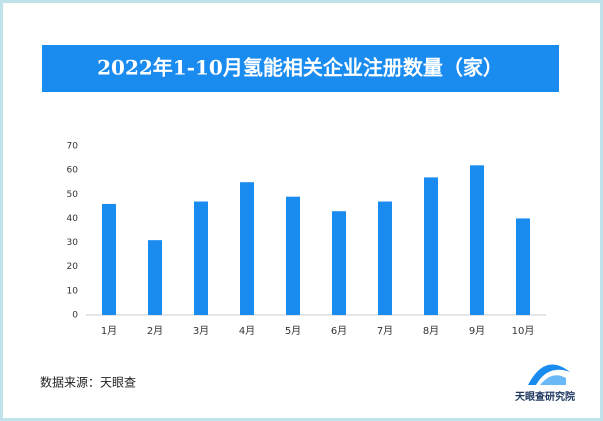  I want to click on x-tick-label: 8月, so click(431, 331).